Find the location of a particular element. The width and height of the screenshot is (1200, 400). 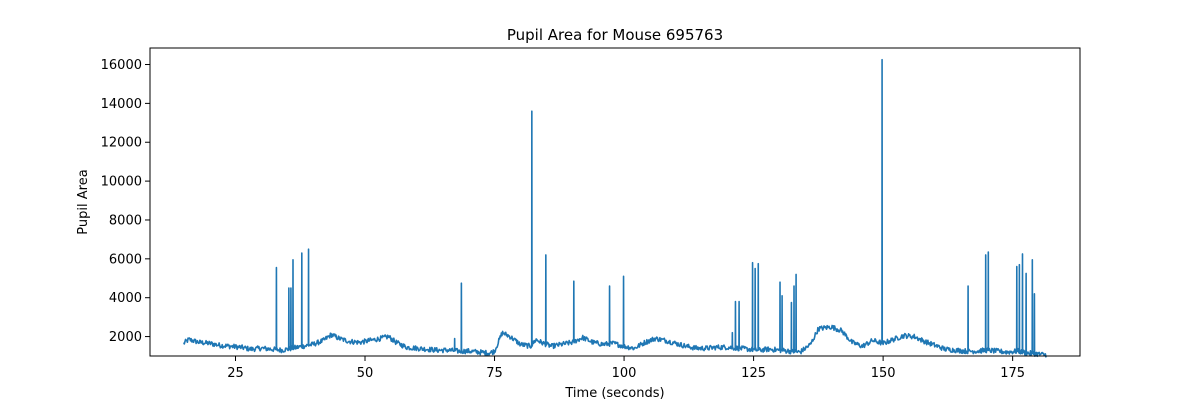

x-tick-label: 150 is located at coordinates (883, 373).